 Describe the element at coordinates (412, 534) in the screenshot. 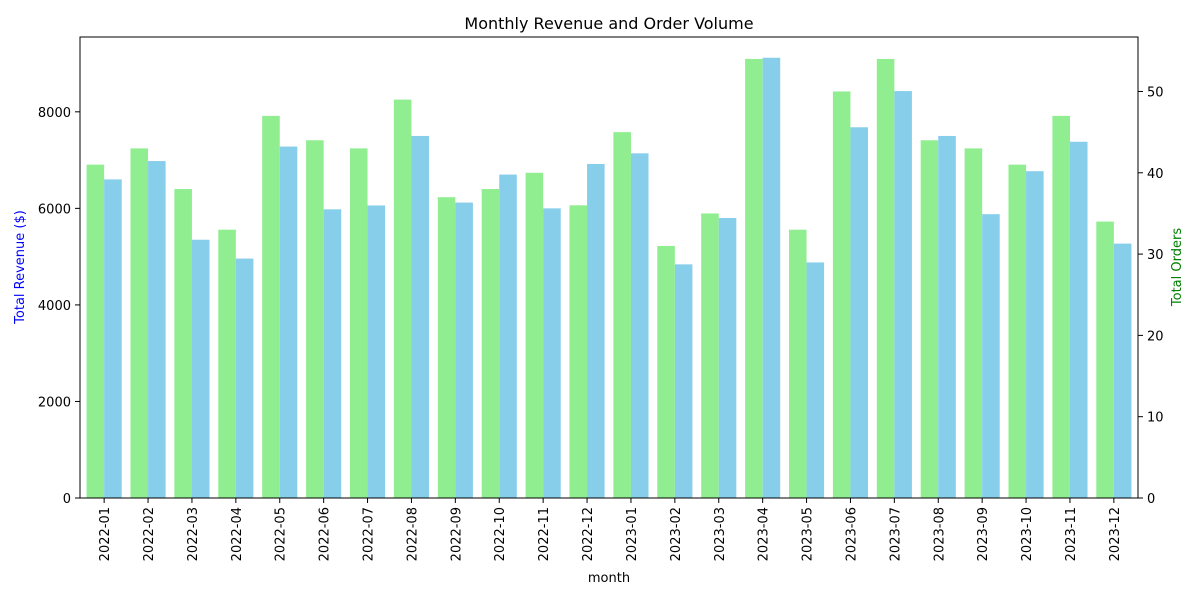

I see `x-tick-label: 2022-08` at that location.